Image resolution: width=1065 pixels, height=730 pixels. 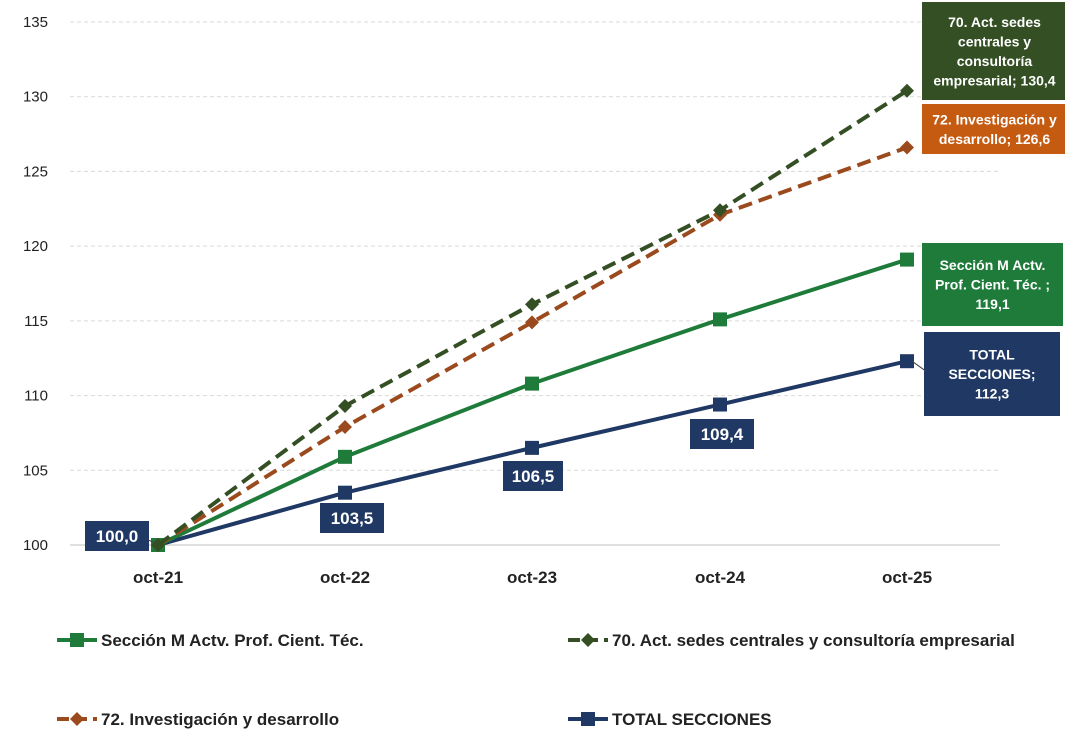 I want to click on x-tick-label: oct-25, so click(x=907, y=577).